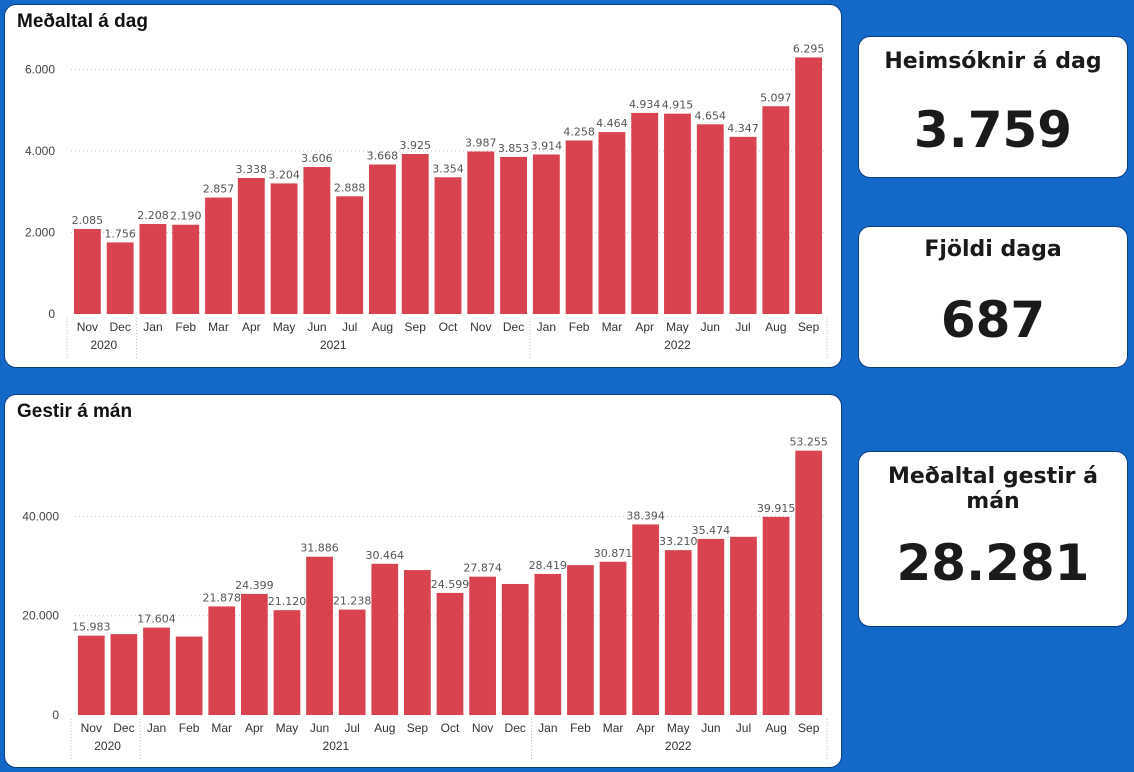 The image size is (1134, 772). Describe the element at coordinates (993, 489) in the screenshot. I see `kpi-label: Meðaltal gestir á mán` at that location.